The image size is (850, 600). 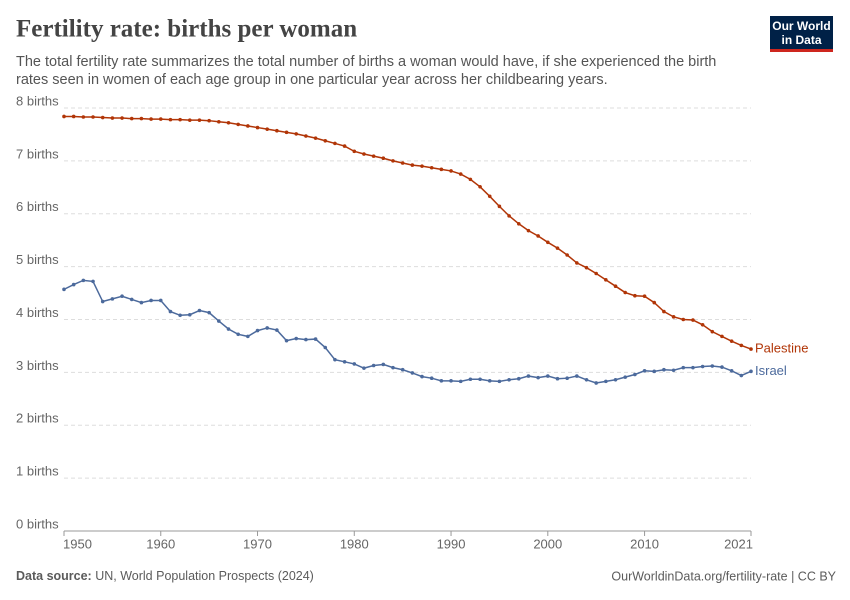 What do you see at coordinates (407, 331) in the screenshot?
I see `line` at bounding box center [407, 331].